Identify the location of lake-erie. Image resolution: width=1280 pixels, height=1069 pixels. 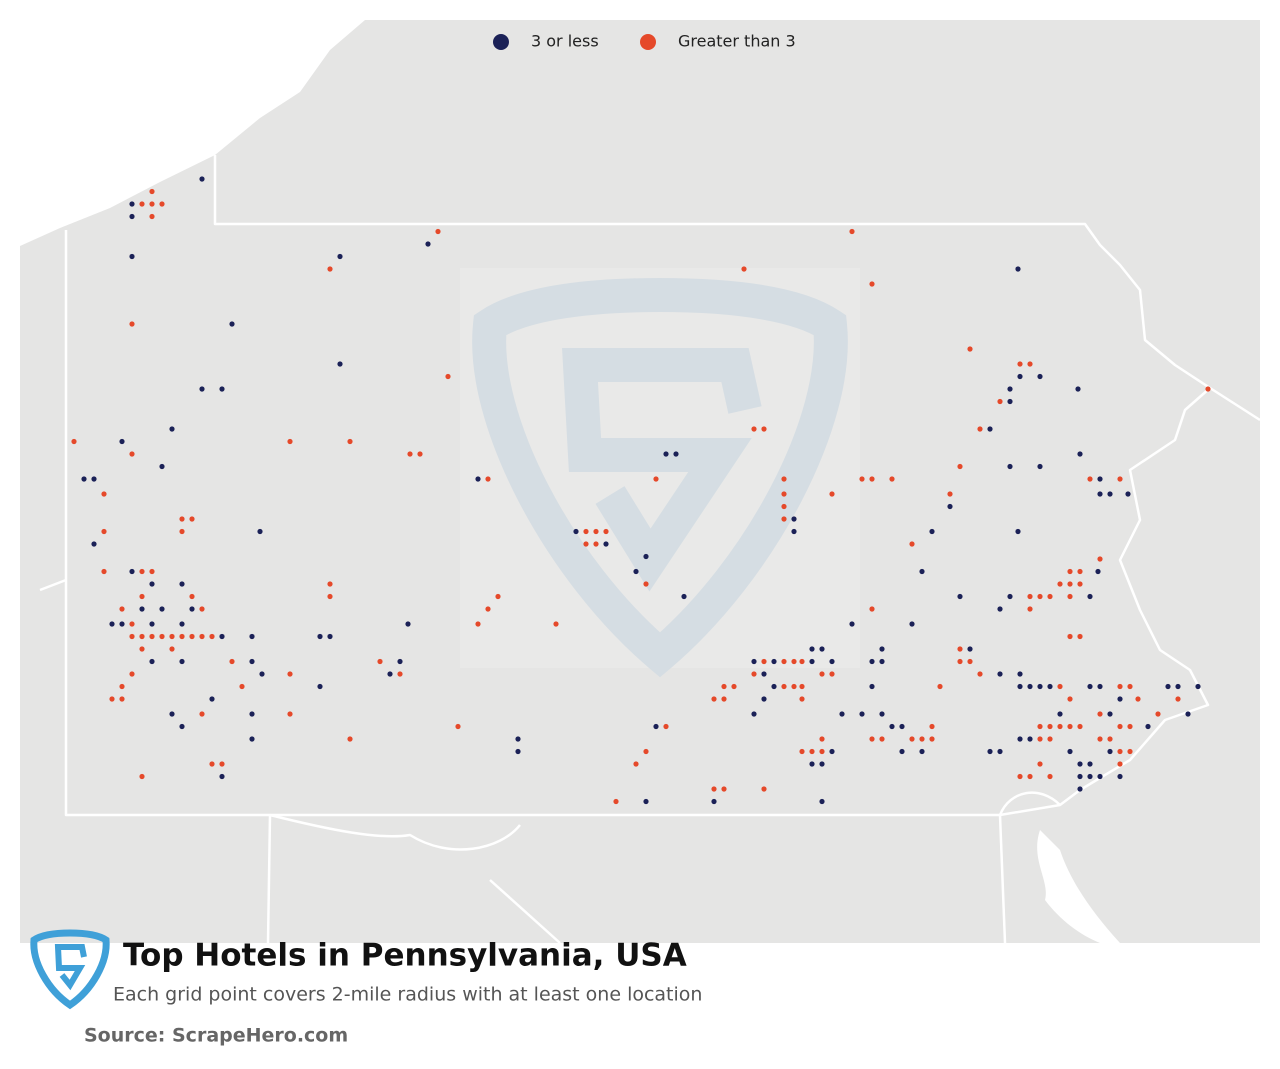
(192, 133).